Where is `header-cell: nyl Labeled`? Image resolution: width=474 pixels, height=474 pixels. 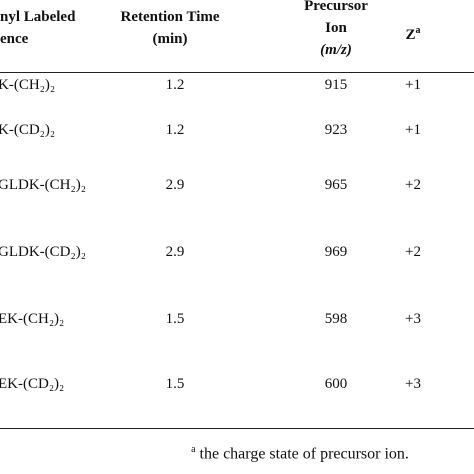
header-cell: nyl Labeled is located at coordinates (38, 17).